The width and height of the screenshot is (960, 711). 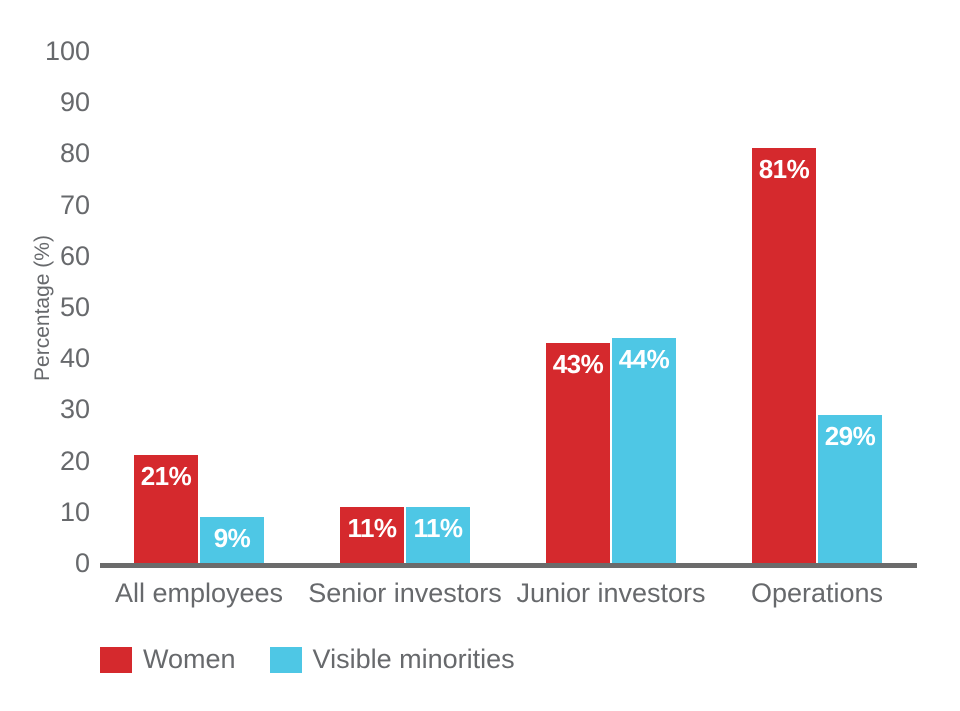 What do you see at coordinates (644, 359) in the screenshot?
I see `bar-value-label: 44%` at bounding box center [644, 359].